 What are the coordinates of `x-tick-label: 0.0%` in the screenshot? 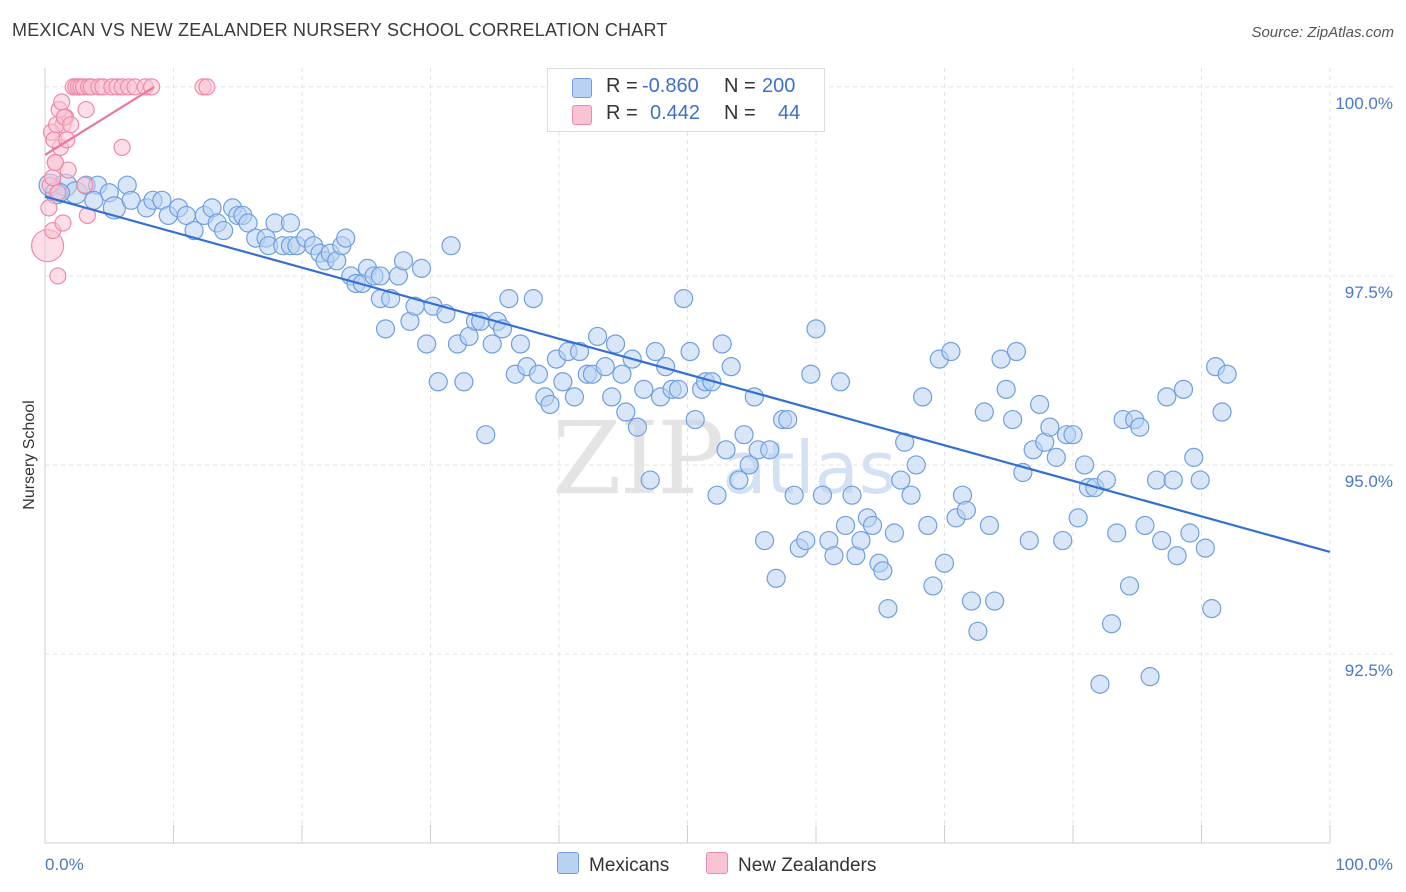 It's located at (64, 864).